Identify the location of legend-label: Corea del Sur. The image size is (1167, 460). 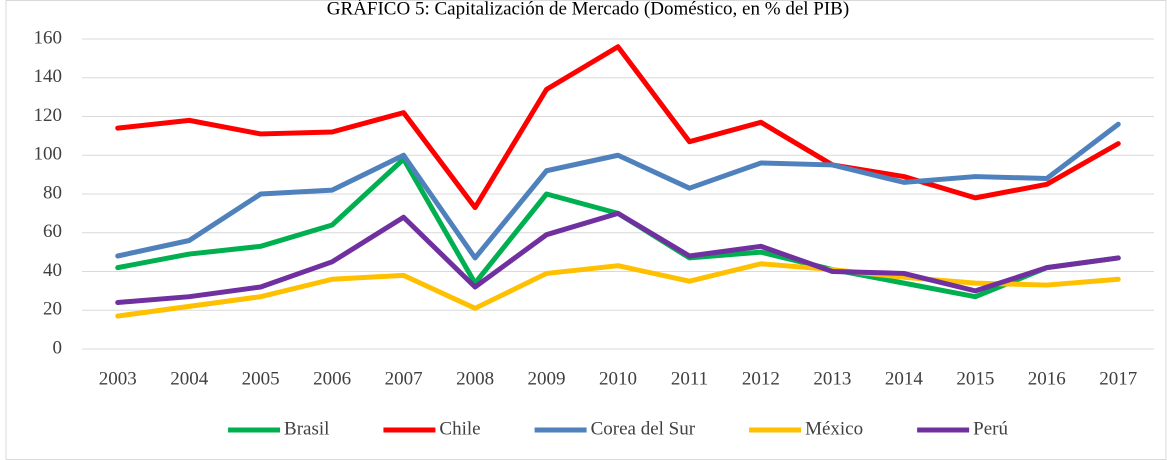
(643, 428).